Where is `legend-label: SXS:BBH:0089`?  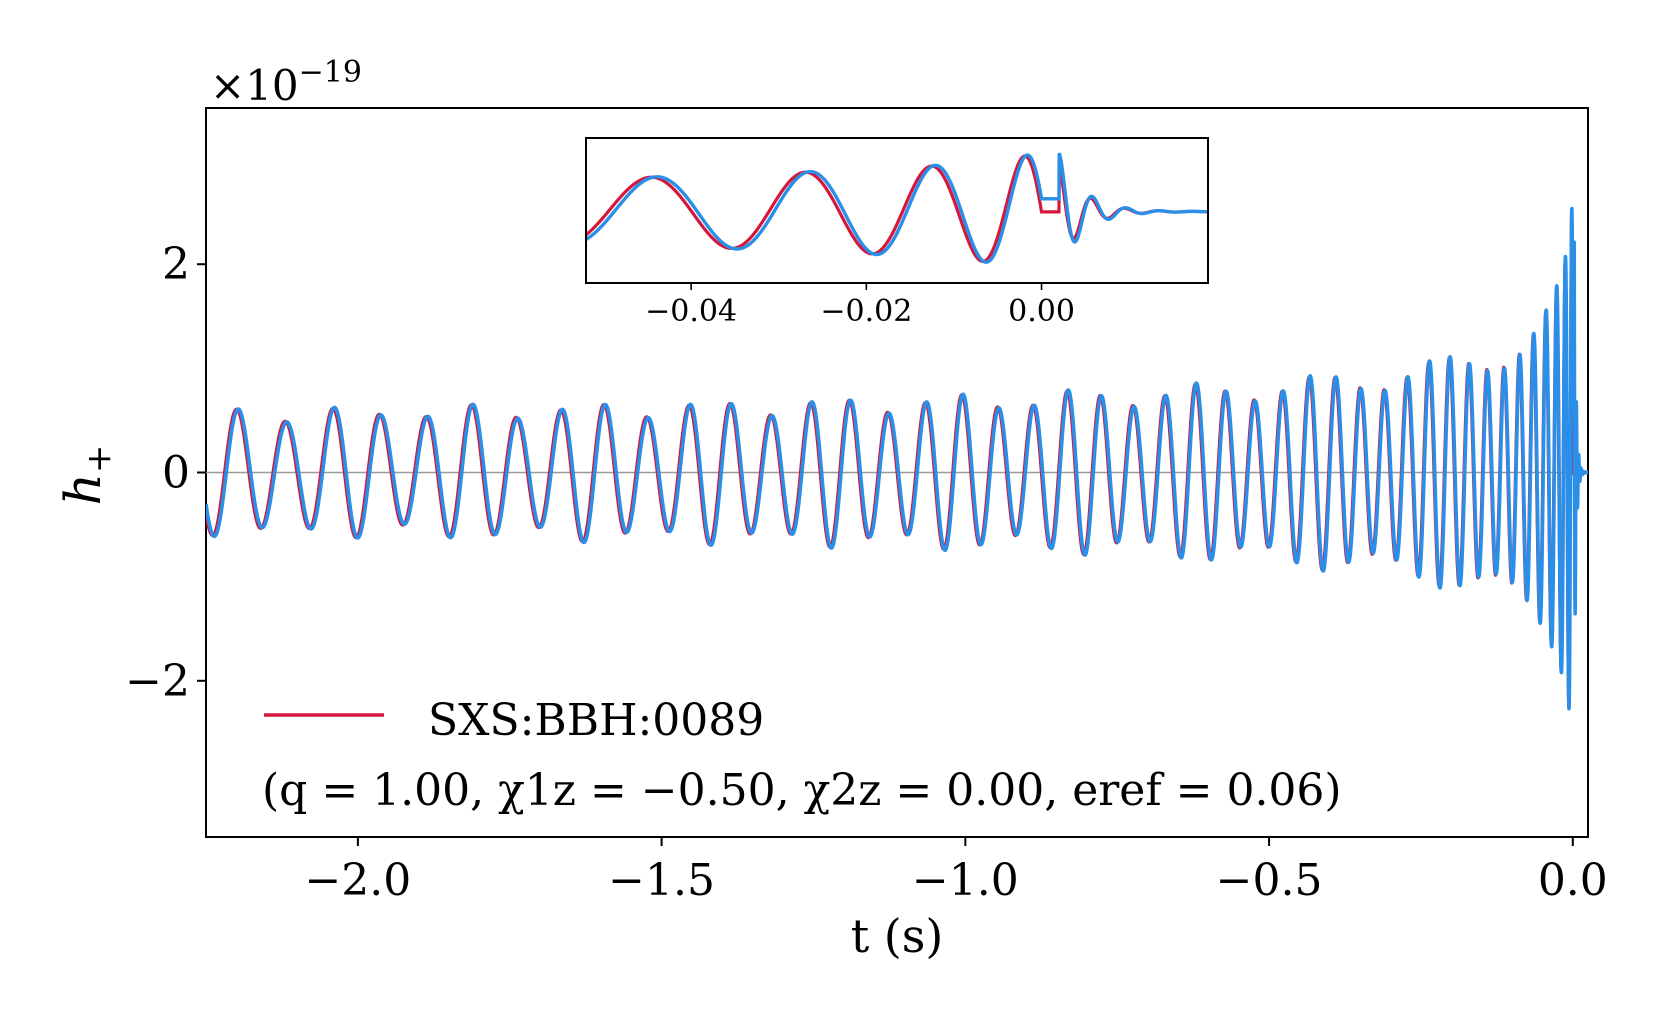 legend-label: SXS:BBH:0089 is located at coordinates (596, 720).